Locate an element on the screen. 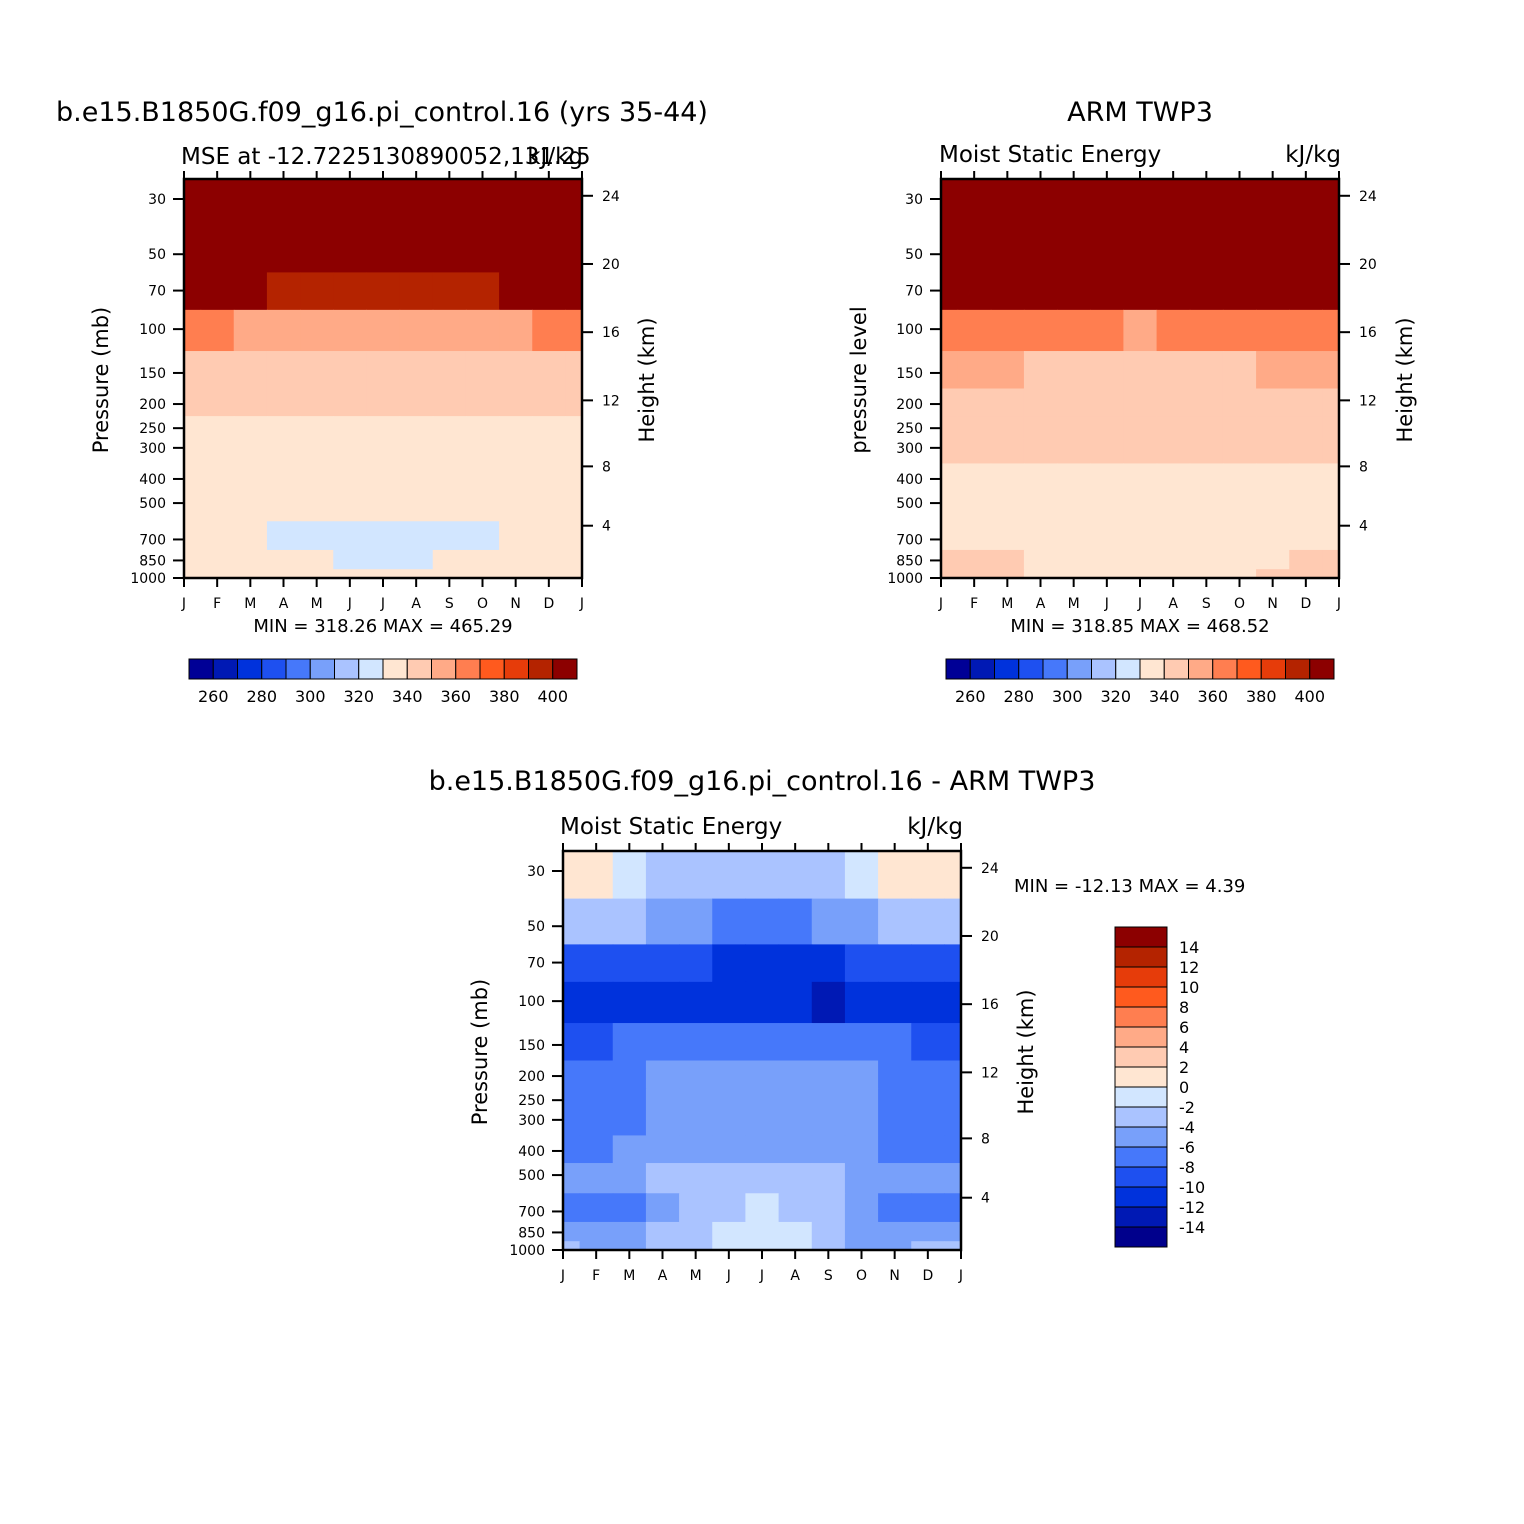 The width and height of the screenshot is (1524, 1524). y-tick-label: 1000 is located at coordinates (527, 1251).